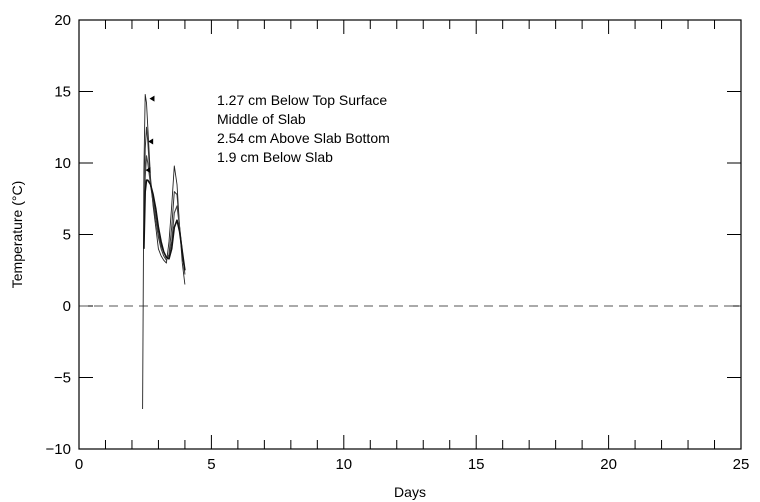  Describe the element at coordinates (275, 157) in the screenshot. I see `legend-entry-4: 1.9 cm Below Slab` at that location.